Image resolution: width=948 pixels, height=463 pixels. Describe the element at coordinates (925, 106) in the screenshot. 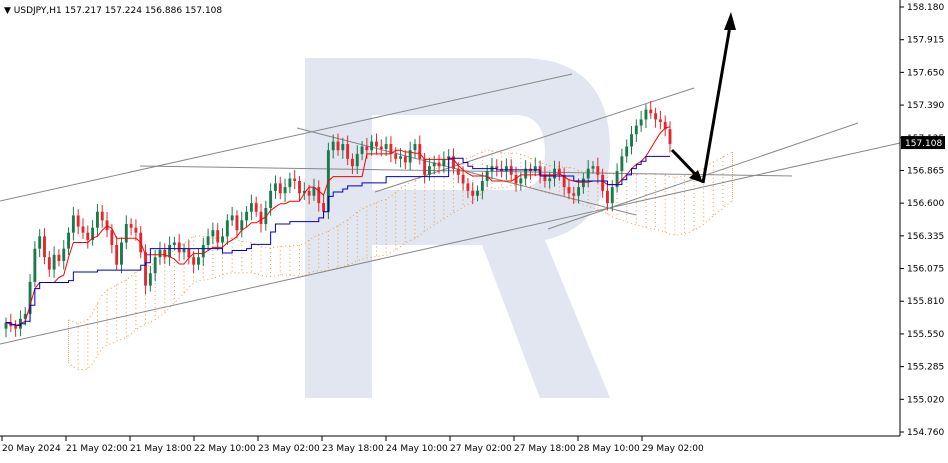

I see `y-tick-label: 157.390` at that location.